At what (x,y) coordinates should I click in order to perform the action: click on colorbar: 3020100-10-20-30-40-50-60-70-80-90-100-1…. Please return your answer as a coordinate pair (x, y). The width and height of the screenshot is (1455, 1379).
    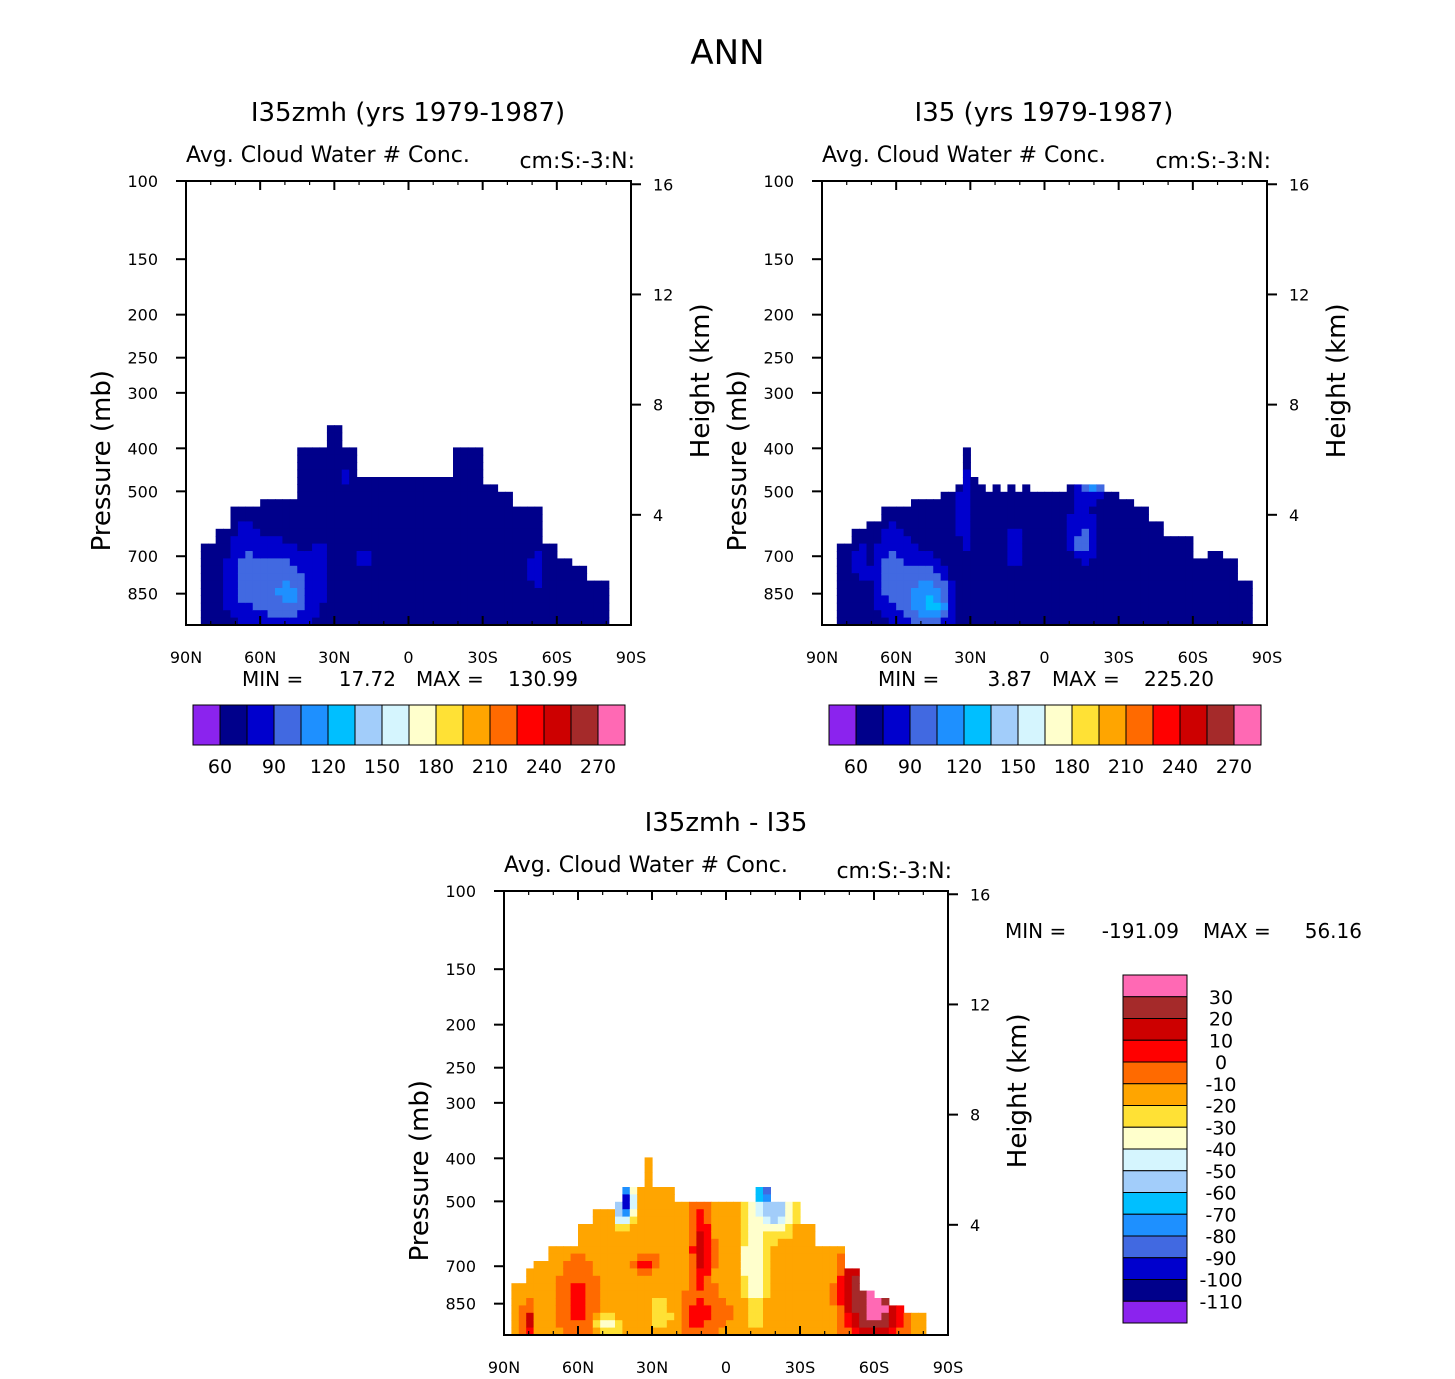
    Looking at the image, I should click on (1182, 1149).